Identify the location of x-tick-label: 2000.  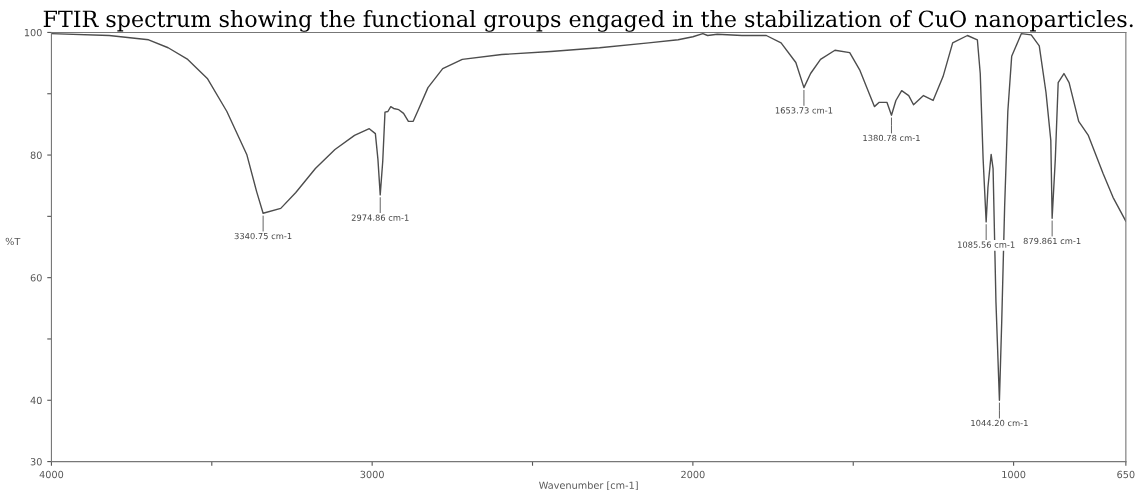
(693, 474).